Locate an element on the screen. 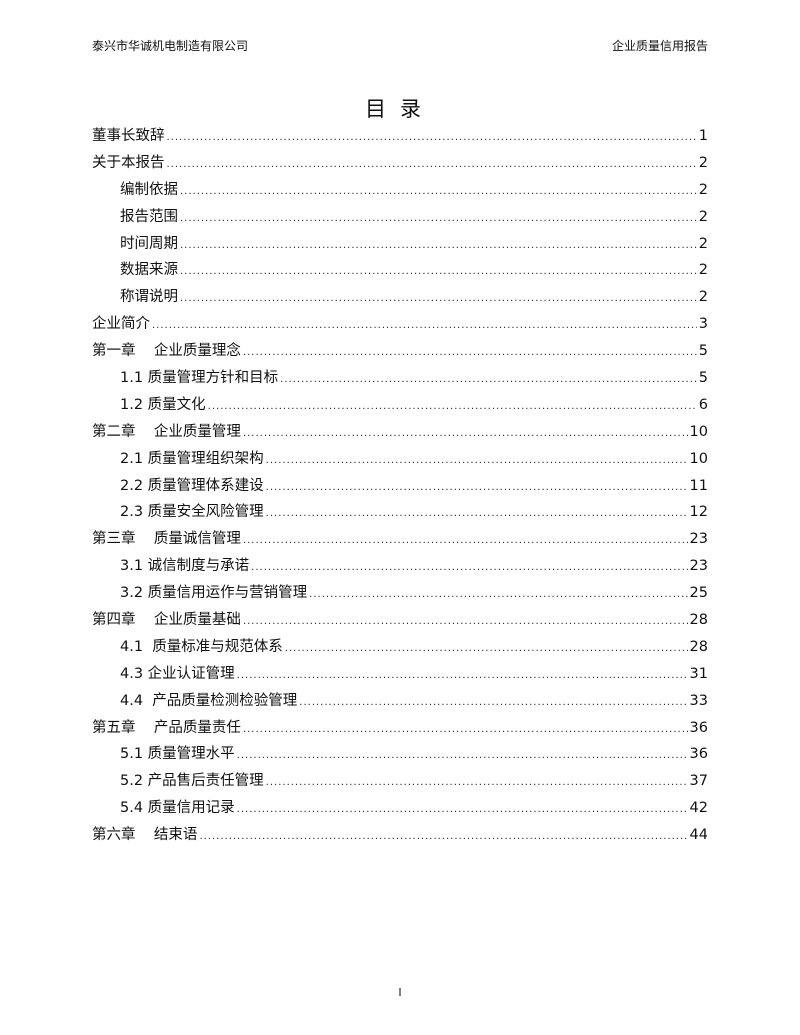 This screenshot has width=800, height=1035. toc-entry: 4.3 企业认证管理 31 is located at coordinates (400, 675).